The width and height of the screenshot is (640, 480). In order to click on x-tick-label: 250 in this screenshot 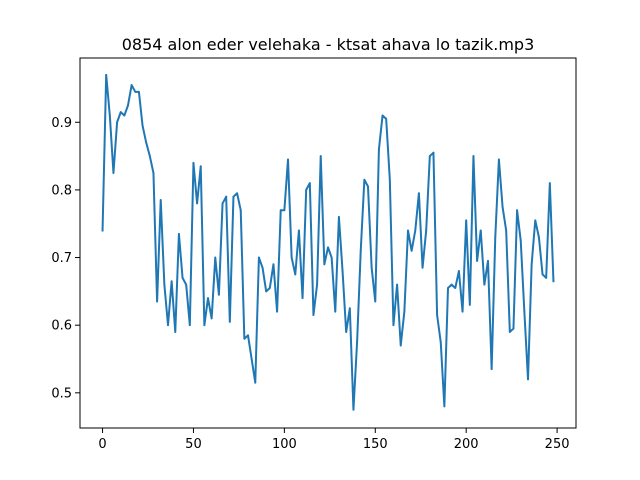, I will do `click(557, 444)`.